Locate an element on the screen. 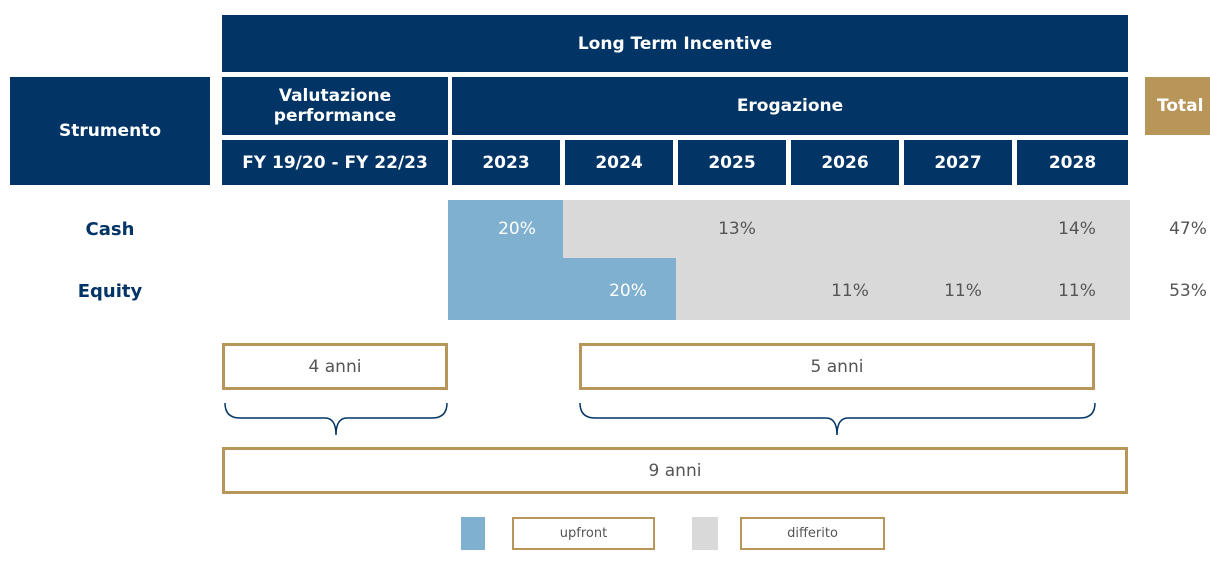  total-value: 53% is located at coordinates (1188, 291).